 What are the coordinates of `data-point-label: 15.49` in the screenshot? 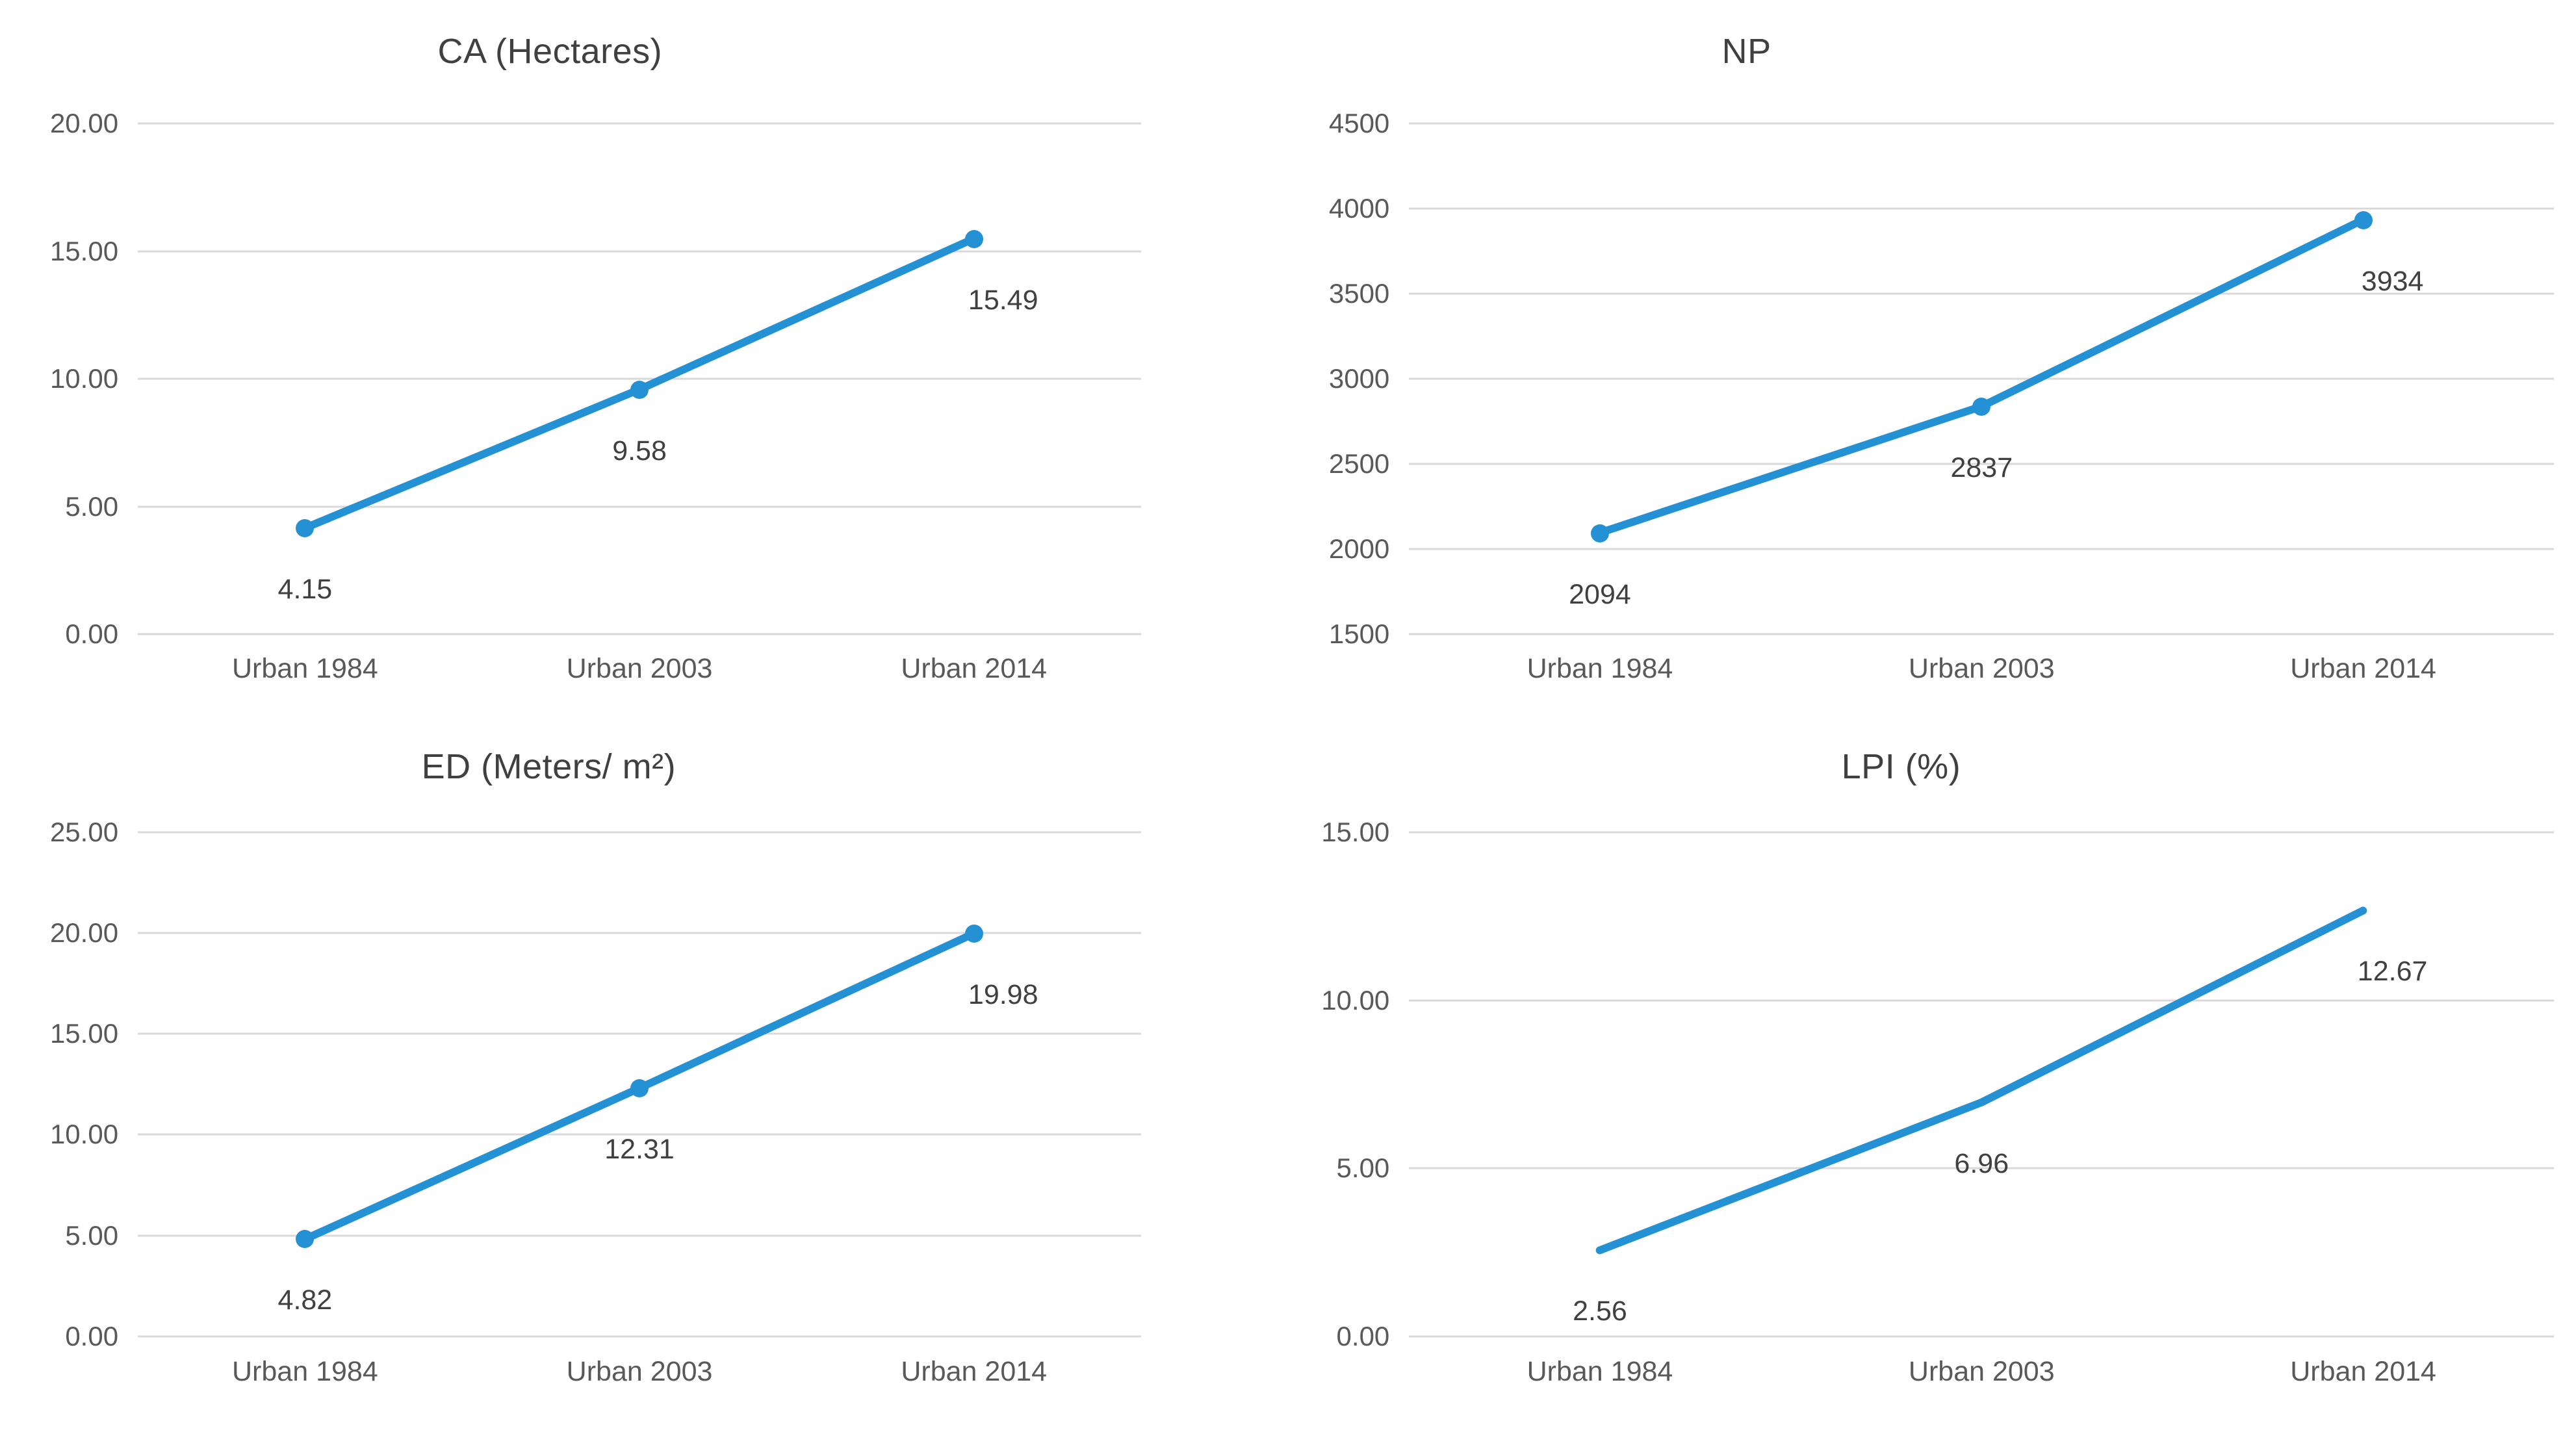 It's located at (1003, 300).